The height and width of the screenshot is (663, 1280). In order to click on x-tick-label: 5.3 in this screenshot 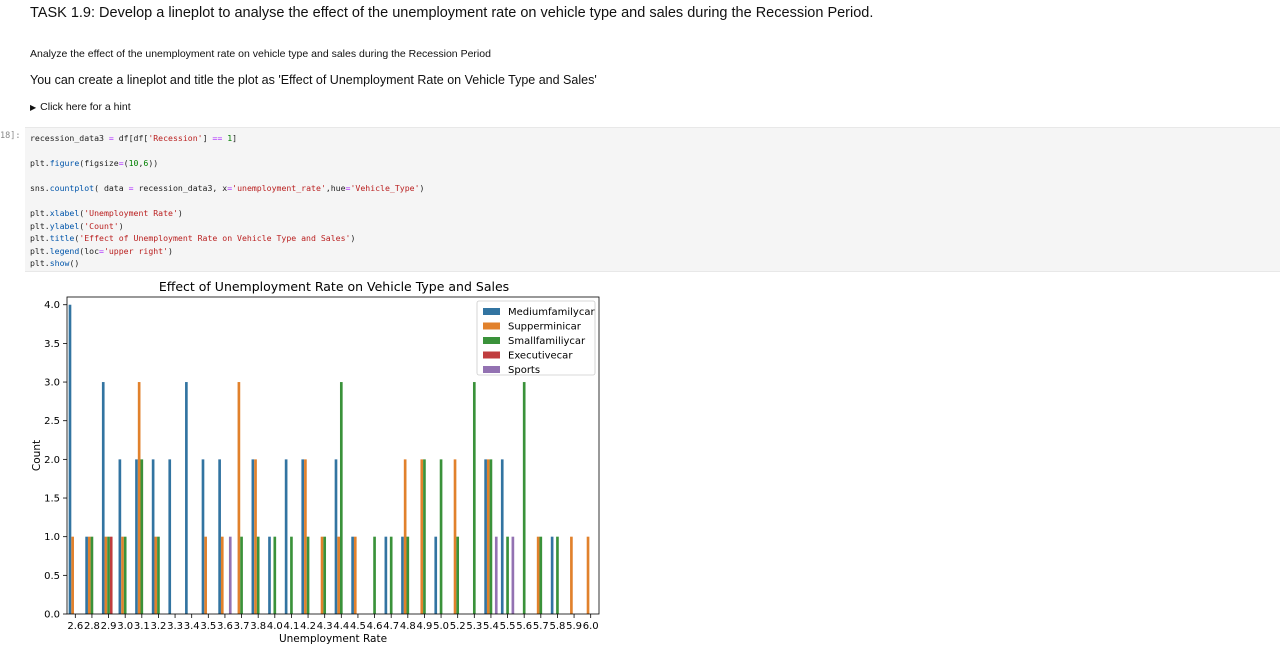, I will do `click(474, 626)`.